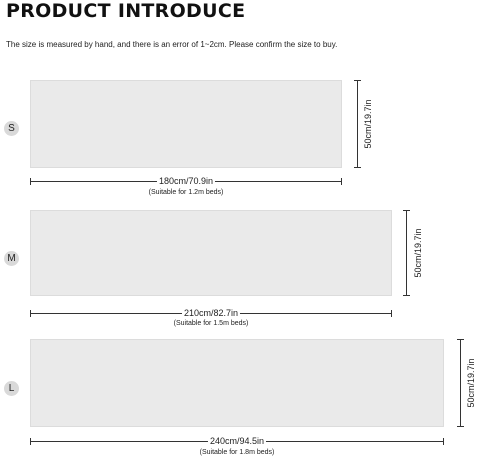  I want to click on size-m-height-label: 50cm/19.7in, so click(418, 253).